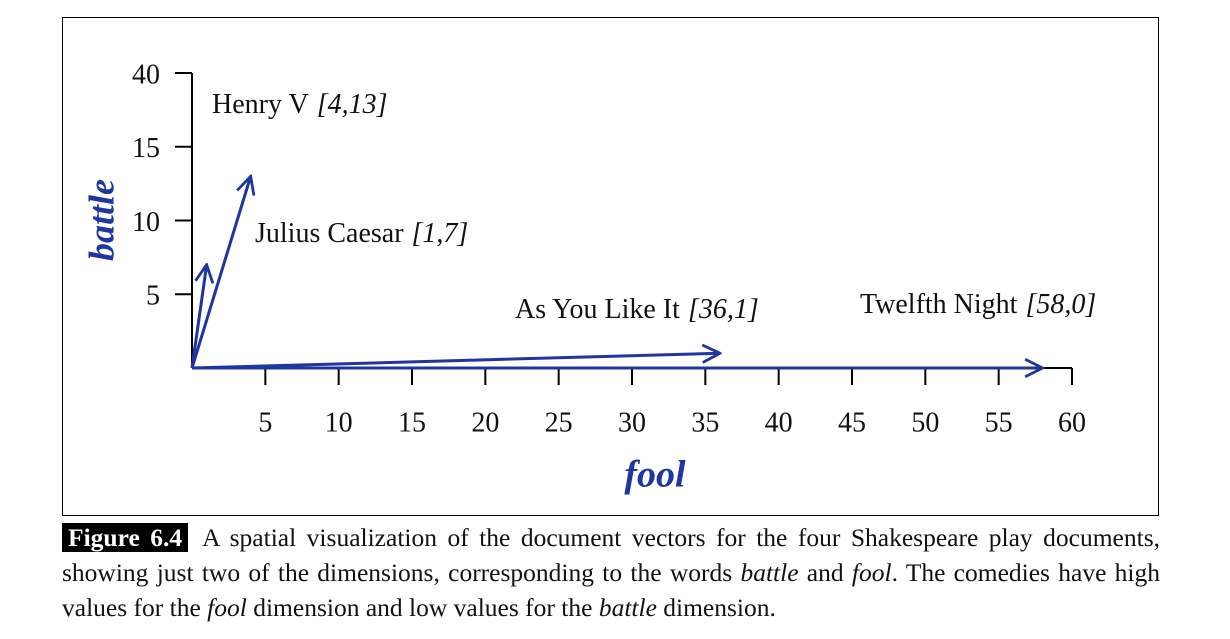 The image size is (1230, 639). What do you see at coordinates (265, 422) in the screenshot?
I see `x-tick-label: 5` at bounding box center [265, 422].